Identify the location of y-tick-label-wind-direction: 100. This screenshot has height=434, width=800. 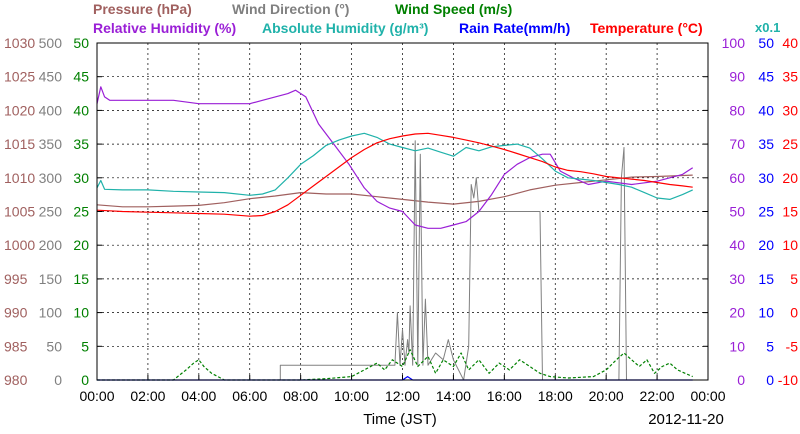
(51, 313).